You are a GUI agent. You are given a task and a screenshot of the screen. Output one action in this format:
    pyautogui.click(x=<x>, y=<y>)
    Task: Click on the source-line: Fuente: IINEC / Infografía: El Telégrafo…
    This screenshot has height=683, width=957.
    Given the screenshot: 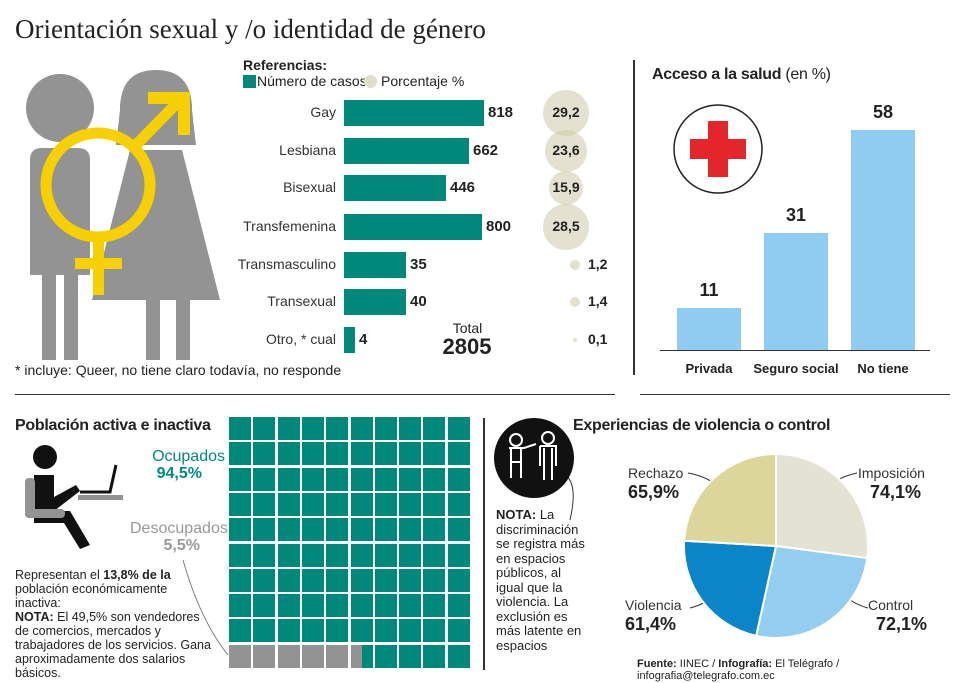 What is the action you would take?
    pyautogui.click(x=797, y=670)
    